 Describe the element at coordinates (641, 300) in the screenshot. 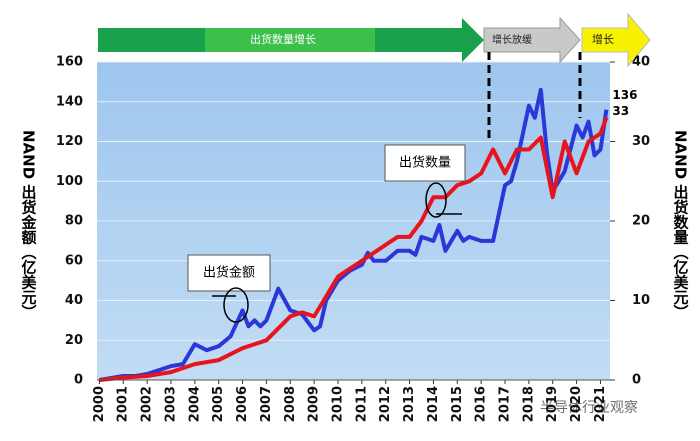

I see `y2-tick-label: 10` at that location.